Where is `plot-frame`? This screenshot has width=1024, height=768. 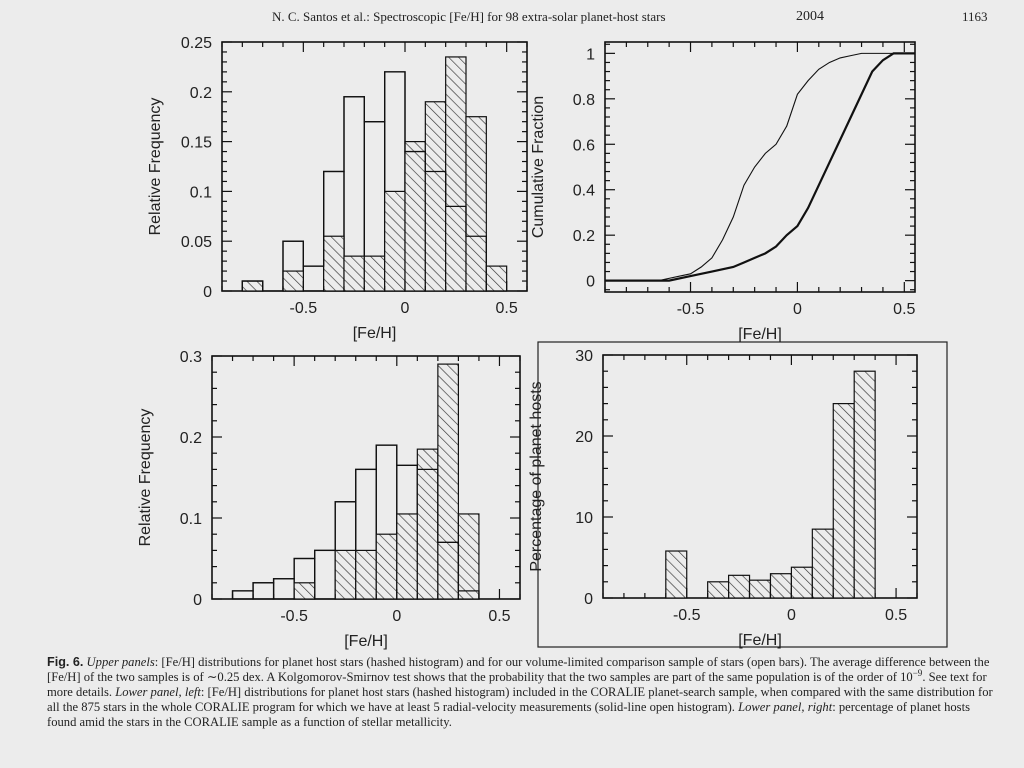
plot-frame is located at coordinates (760, 167).